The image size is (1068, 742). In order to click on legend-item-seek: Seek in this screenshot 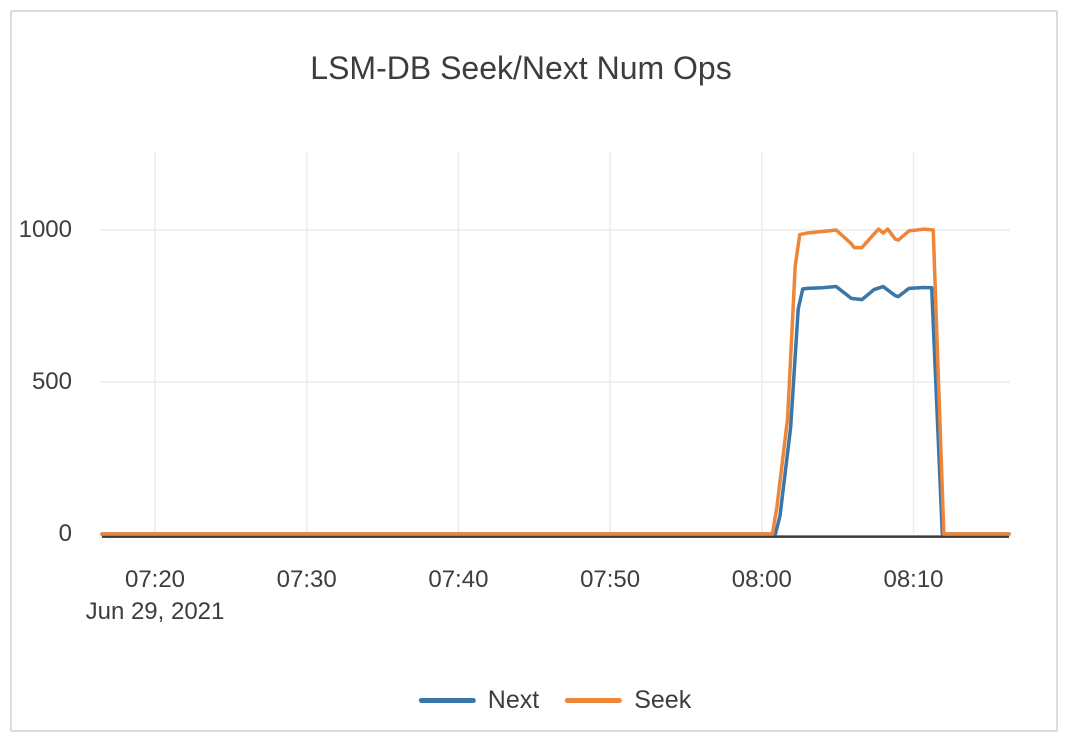, I will do `click(628, 700)`.